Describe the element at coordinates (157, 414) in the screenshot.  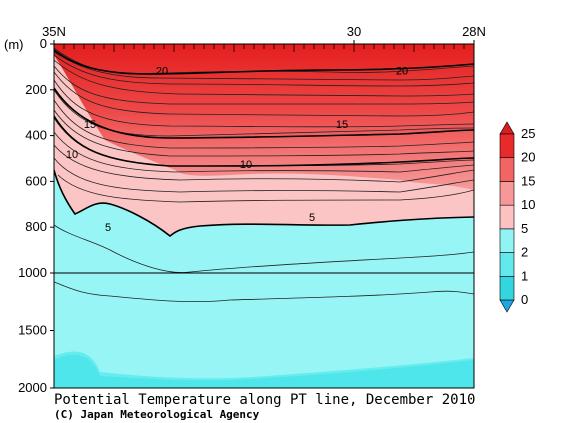
I see `chart-credit: (C) Japan Meteorological Agency` at that location.